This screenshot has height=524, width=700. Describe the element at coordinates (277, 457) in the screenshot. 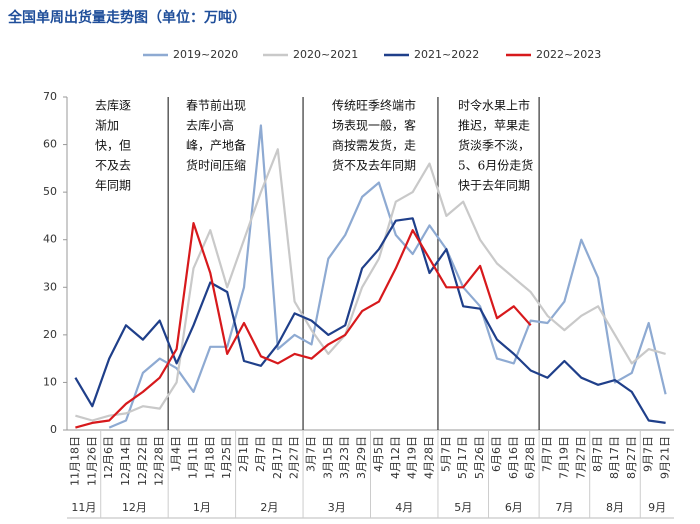

I see `x-tick-label: 2月17日` at that location.